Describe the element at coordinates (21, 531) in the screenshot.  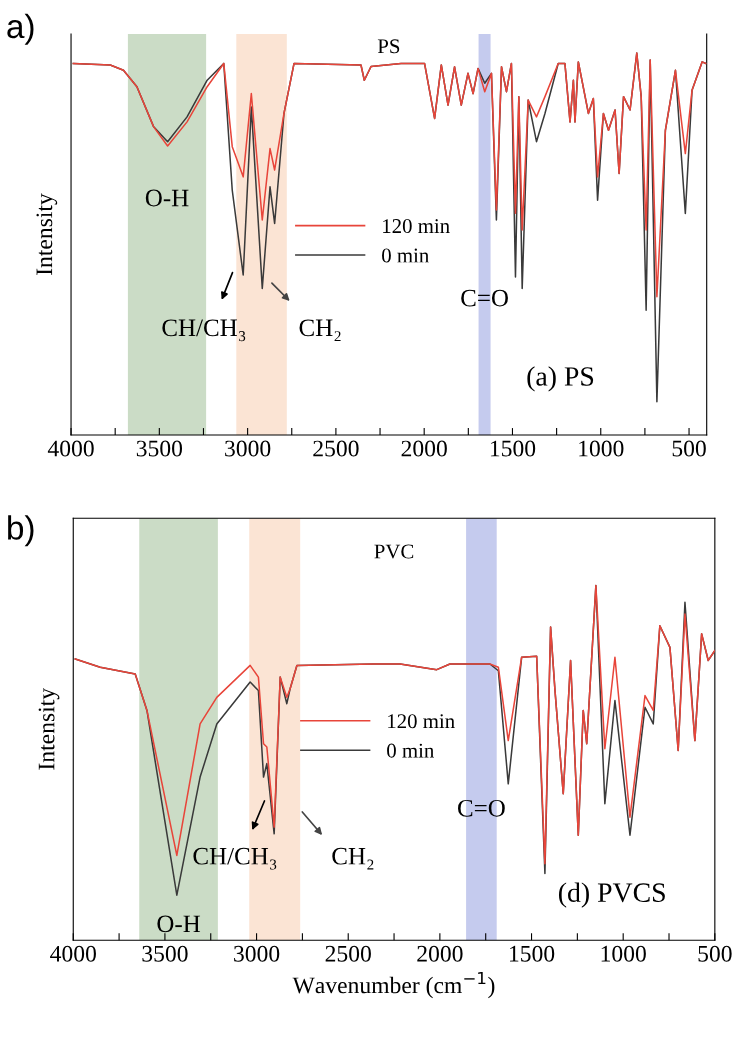
I see `text: b)` at that location.